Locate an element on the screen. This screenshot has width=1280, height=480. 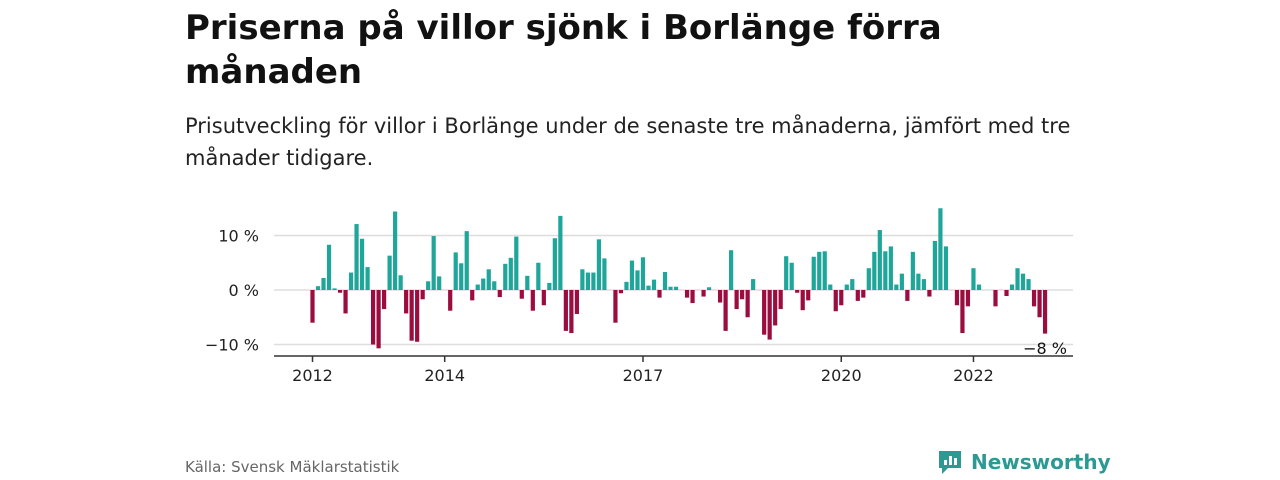
y-tick-label: 10 % is located at coordinates (238, 236).